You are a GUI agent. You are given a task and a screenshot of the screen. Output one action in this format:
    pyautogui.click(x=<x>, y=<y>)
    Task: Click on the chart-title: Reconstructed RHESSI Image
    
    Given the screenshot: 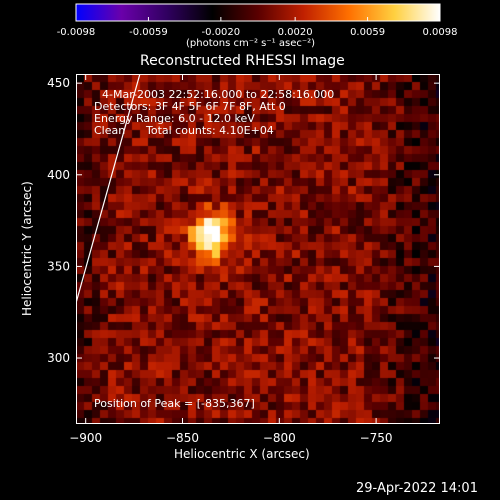 What is the action you would take?
    pyautogui.click(x=242, y=61)
    